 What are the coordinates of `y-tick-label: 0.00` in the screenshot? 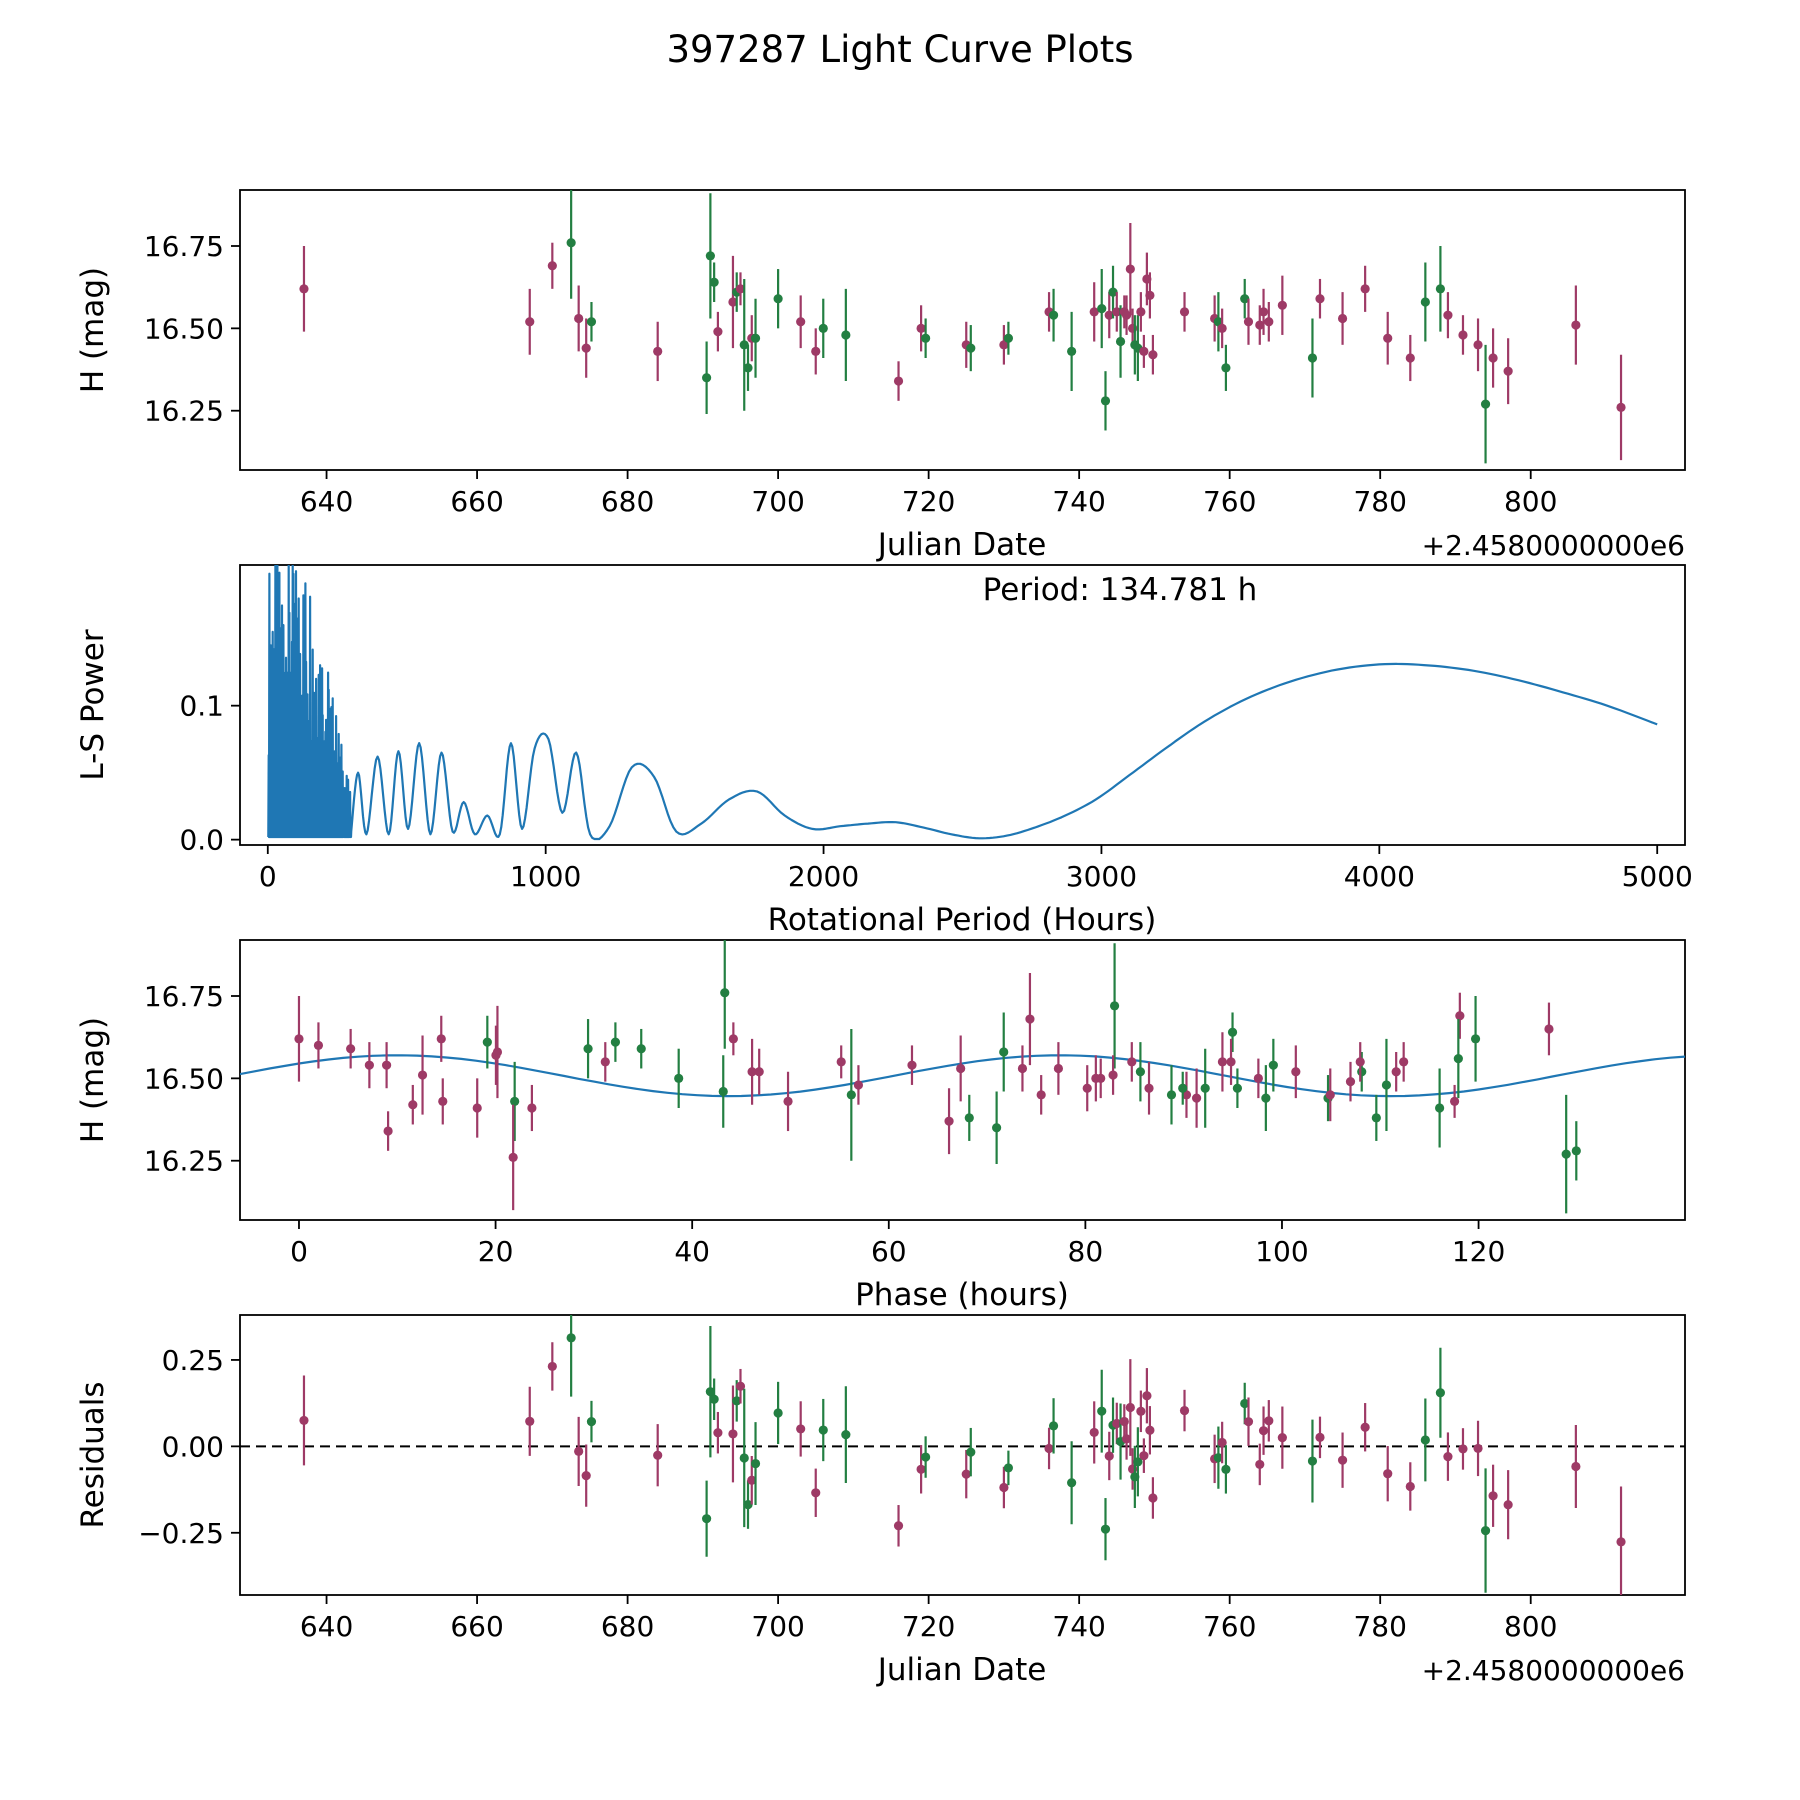 It's located at (193, 1446).